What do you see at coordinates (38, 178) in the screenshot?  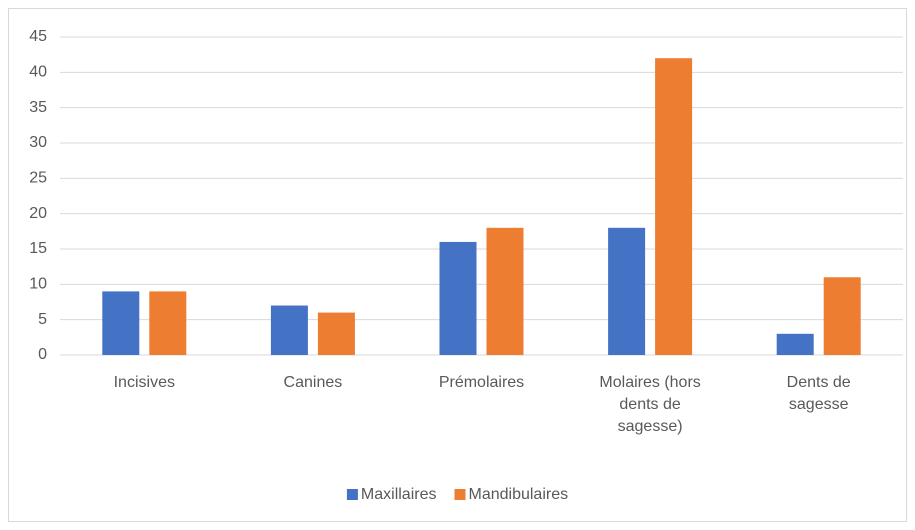 I see `y-tick-label: 25` at bounding box center [38, 178].